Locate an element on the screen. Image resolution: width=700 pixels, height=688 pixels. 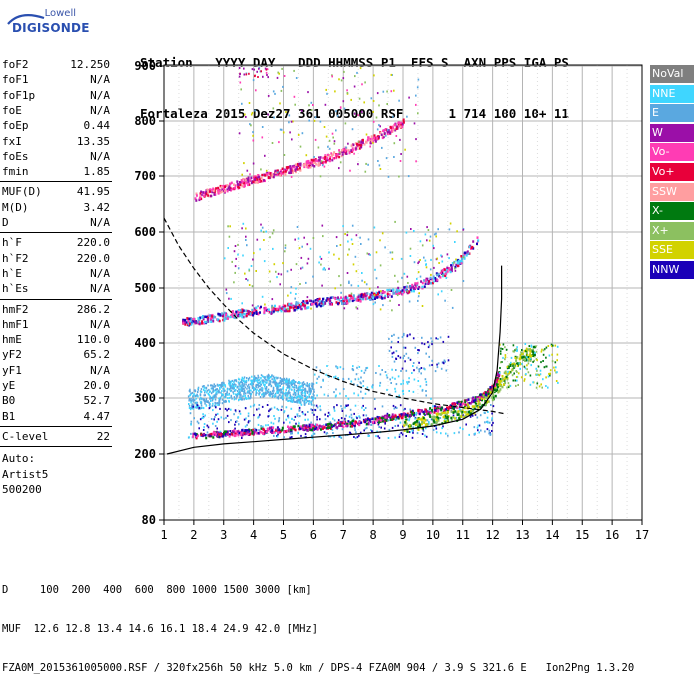
param-b1: B1 4.47 is located at coordinates (56, 417).